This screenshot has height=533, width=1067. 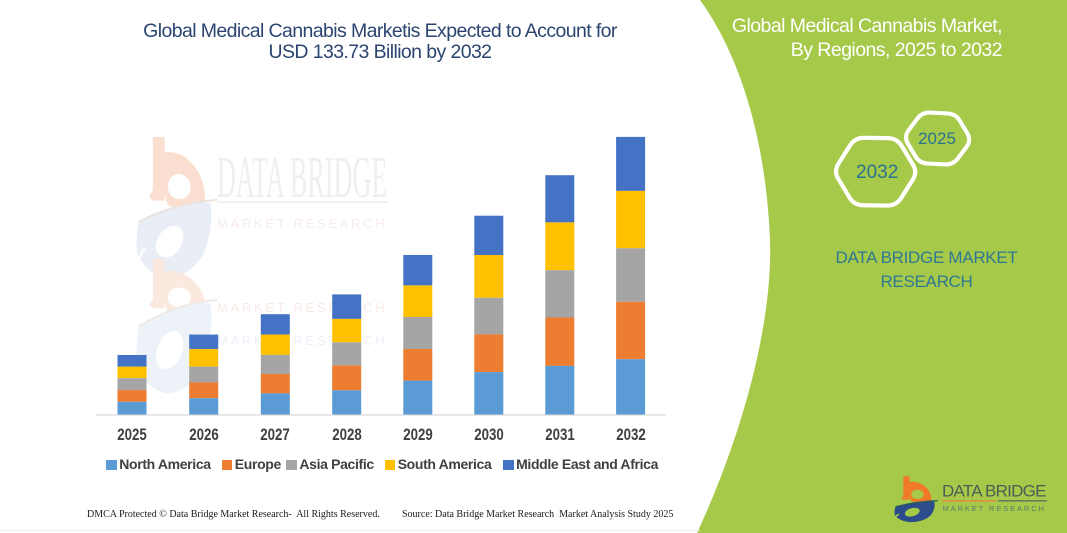 What do you see at coordinates (994, 491) in the screenshot?
I see `svg-text: DATA BRIDGE` at bounding box center [994, 491].